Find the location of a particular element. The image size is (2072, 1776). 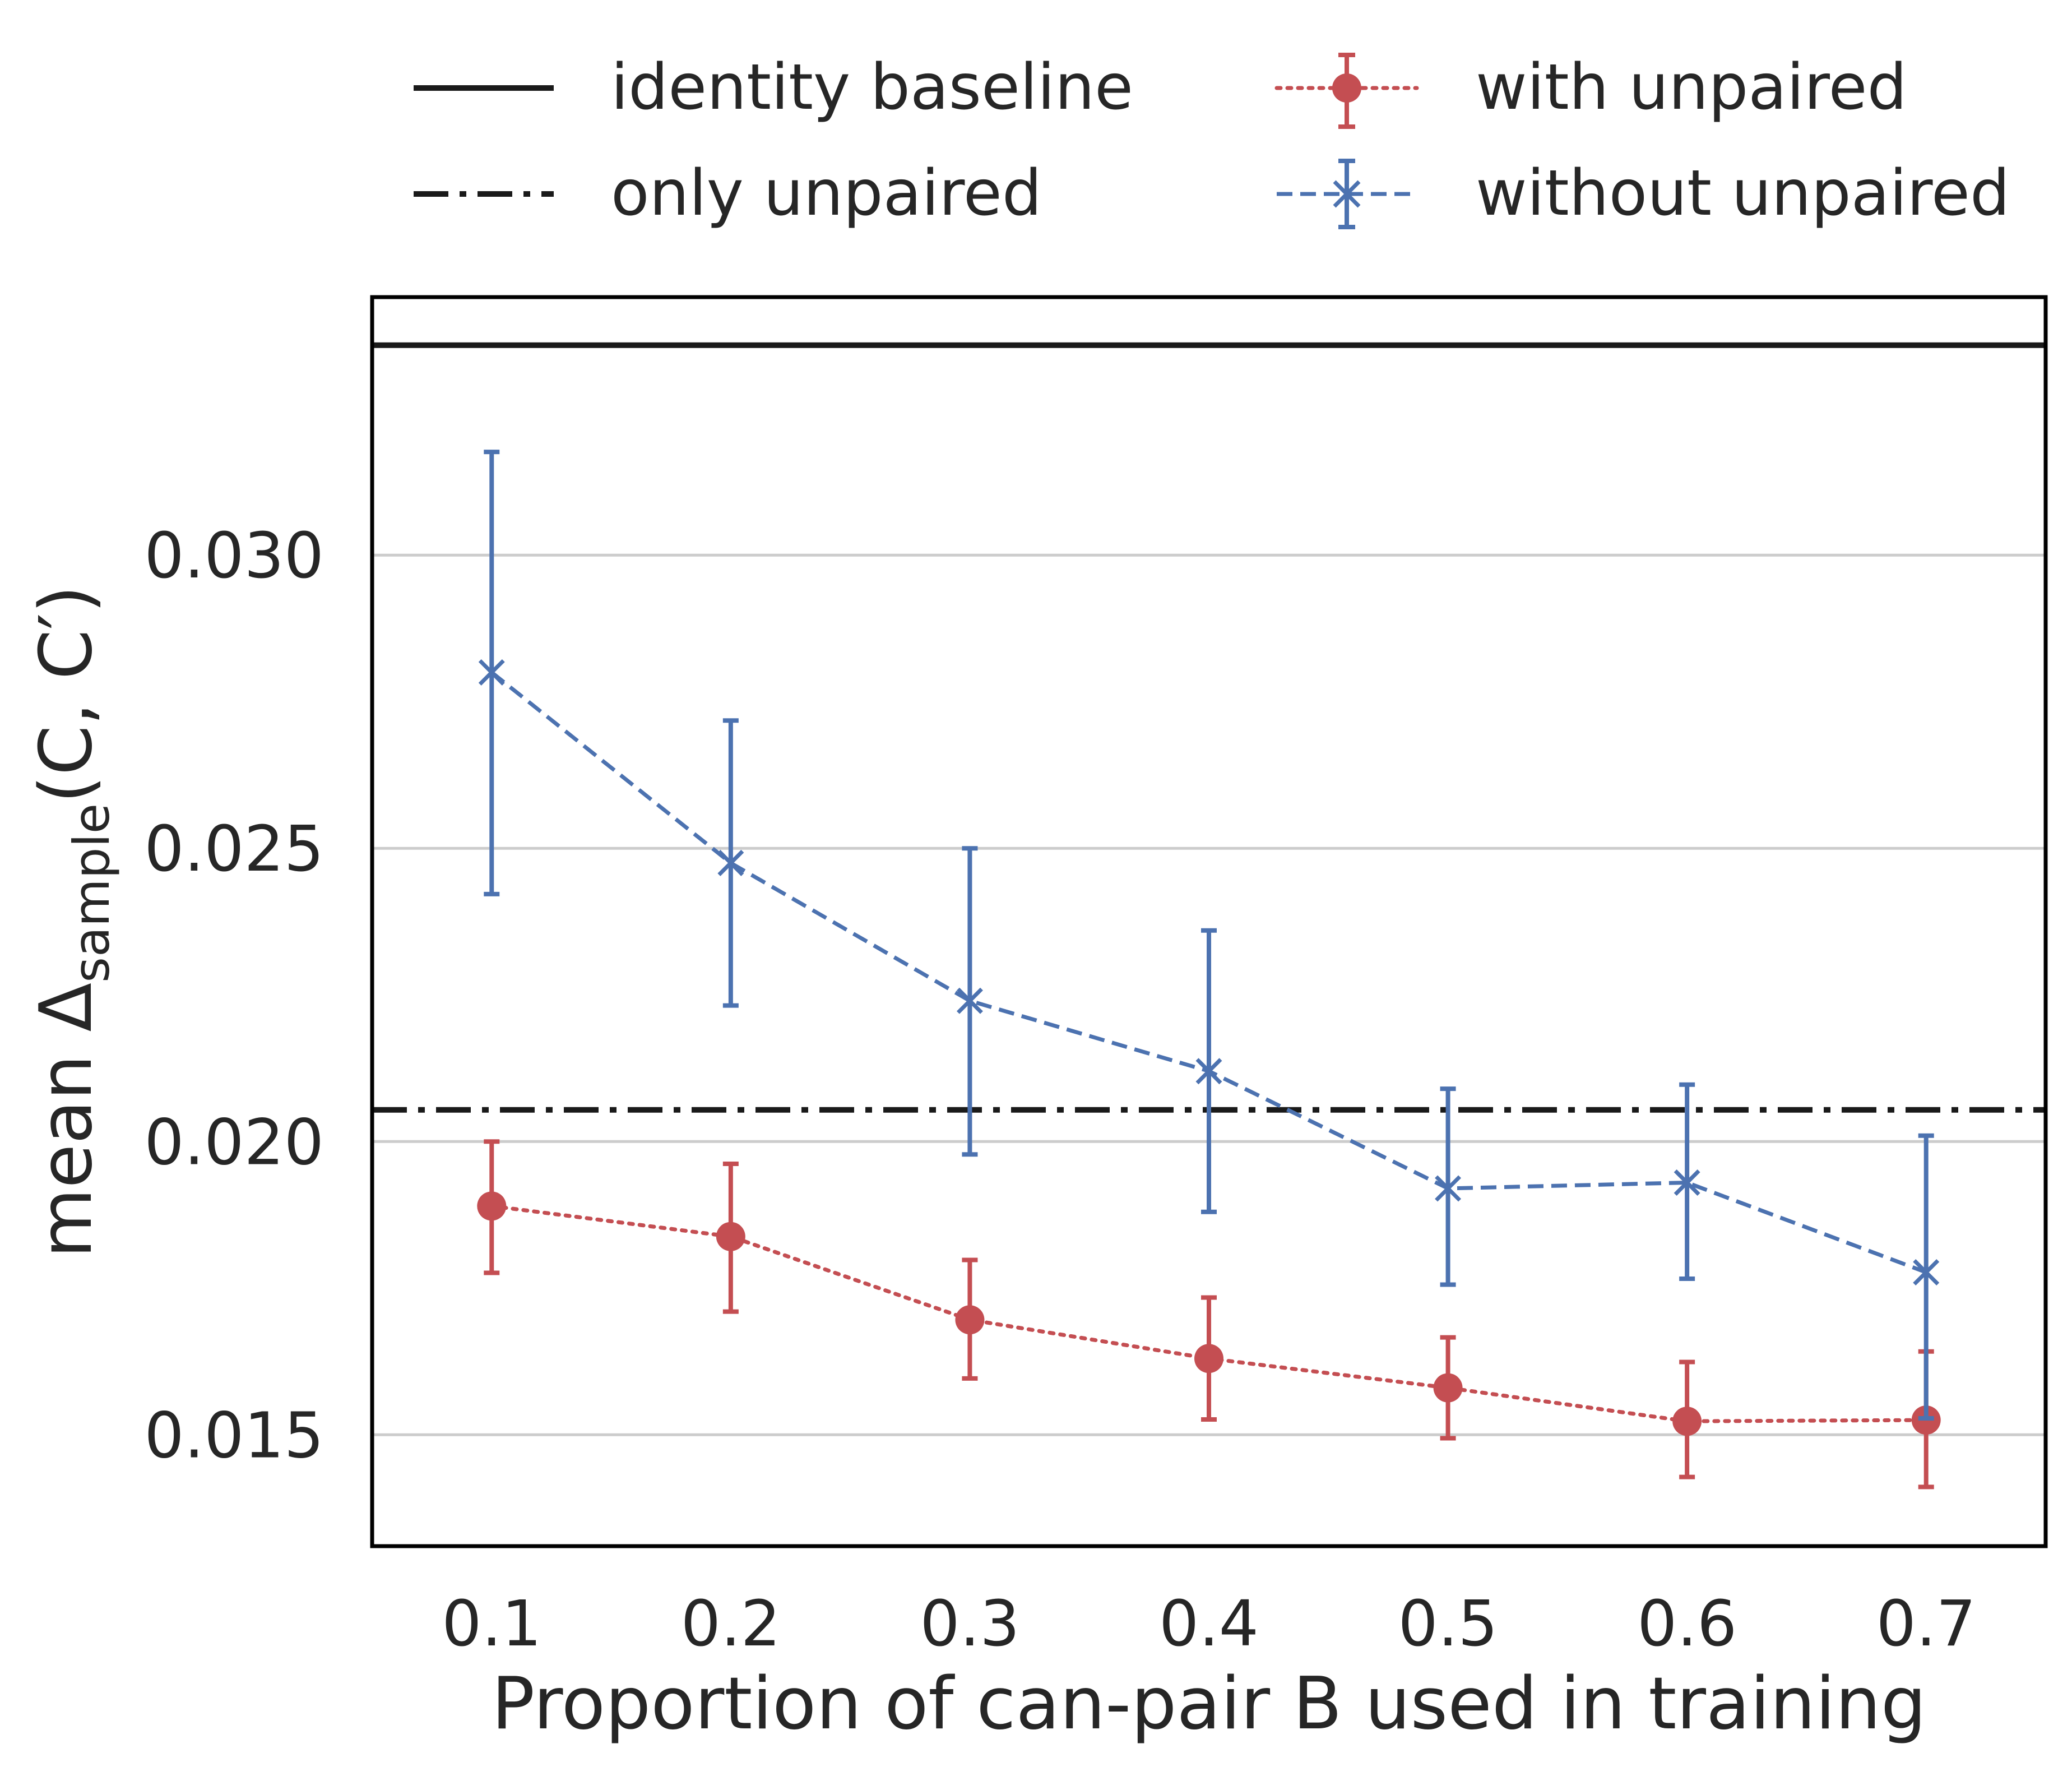

y-axis-label: mean Δsample(C, C′) is located at coordinates (72, 921).